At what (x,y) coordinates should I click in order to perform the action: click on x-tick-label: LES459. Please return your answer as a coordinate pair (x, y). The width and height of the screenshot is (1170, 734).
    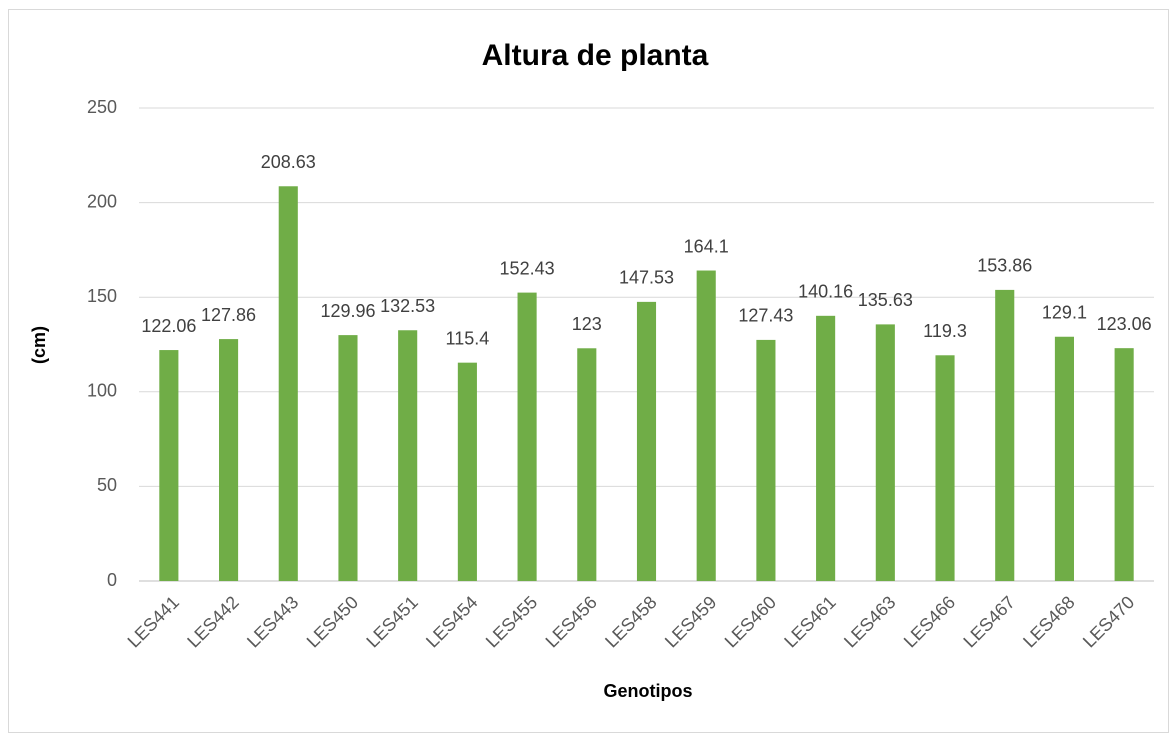
    Looking at the image, I should click on (690, 621).